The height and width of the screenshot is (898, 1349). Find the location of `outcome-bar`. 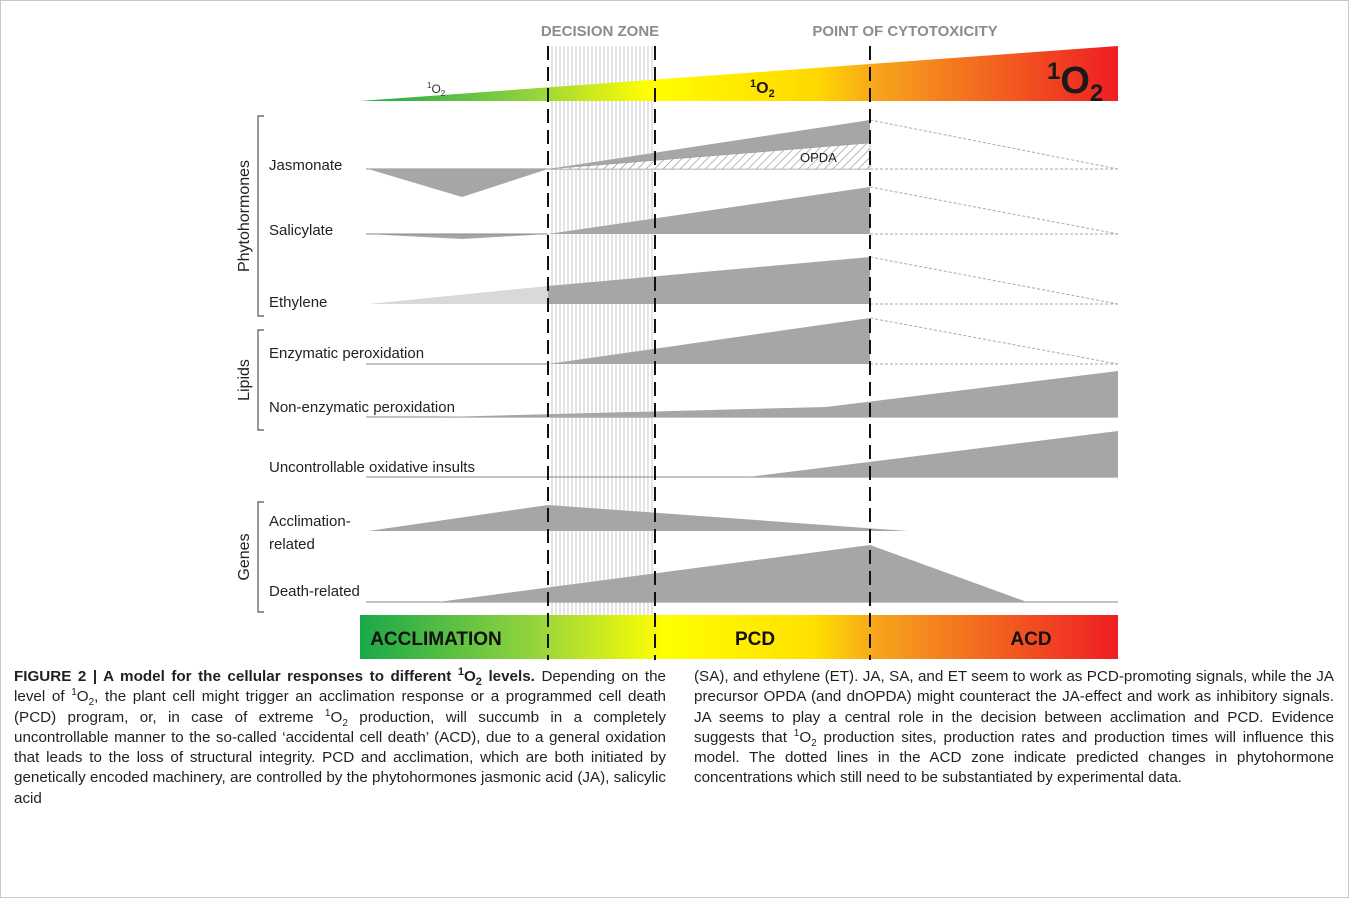

outcome-bar is located at coordinates (739, 637).